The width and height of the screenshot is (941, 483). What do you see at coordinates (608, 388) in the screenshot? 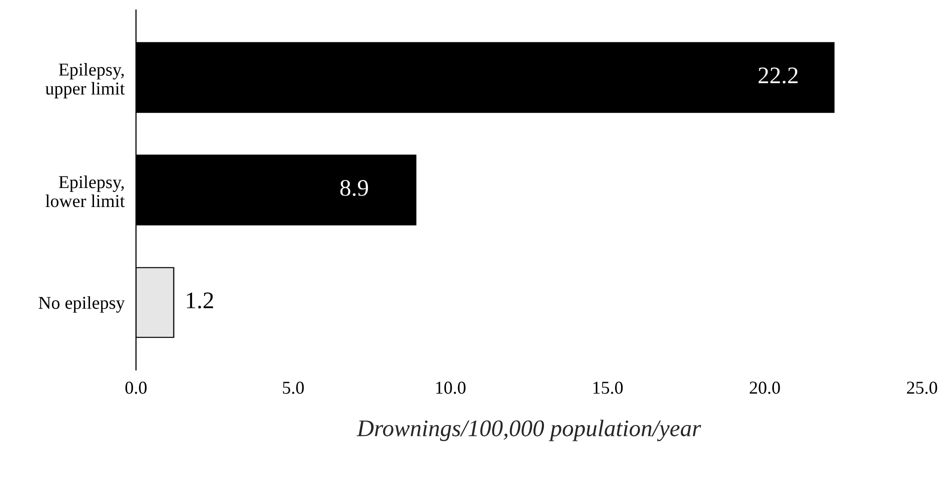
I see `x-tick-label: 15.0` at bounding box center [608, 388].